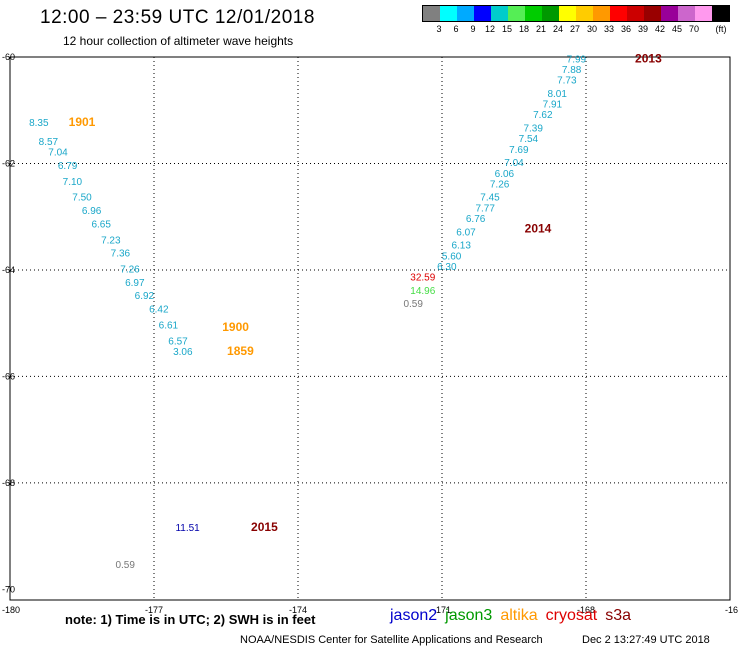 This screenshot has width=740, height=650. What do you see at coordinates (731, 610) in the screenshot?
I see `longitude-tick-label: -16` at bounding box center [731, 610].